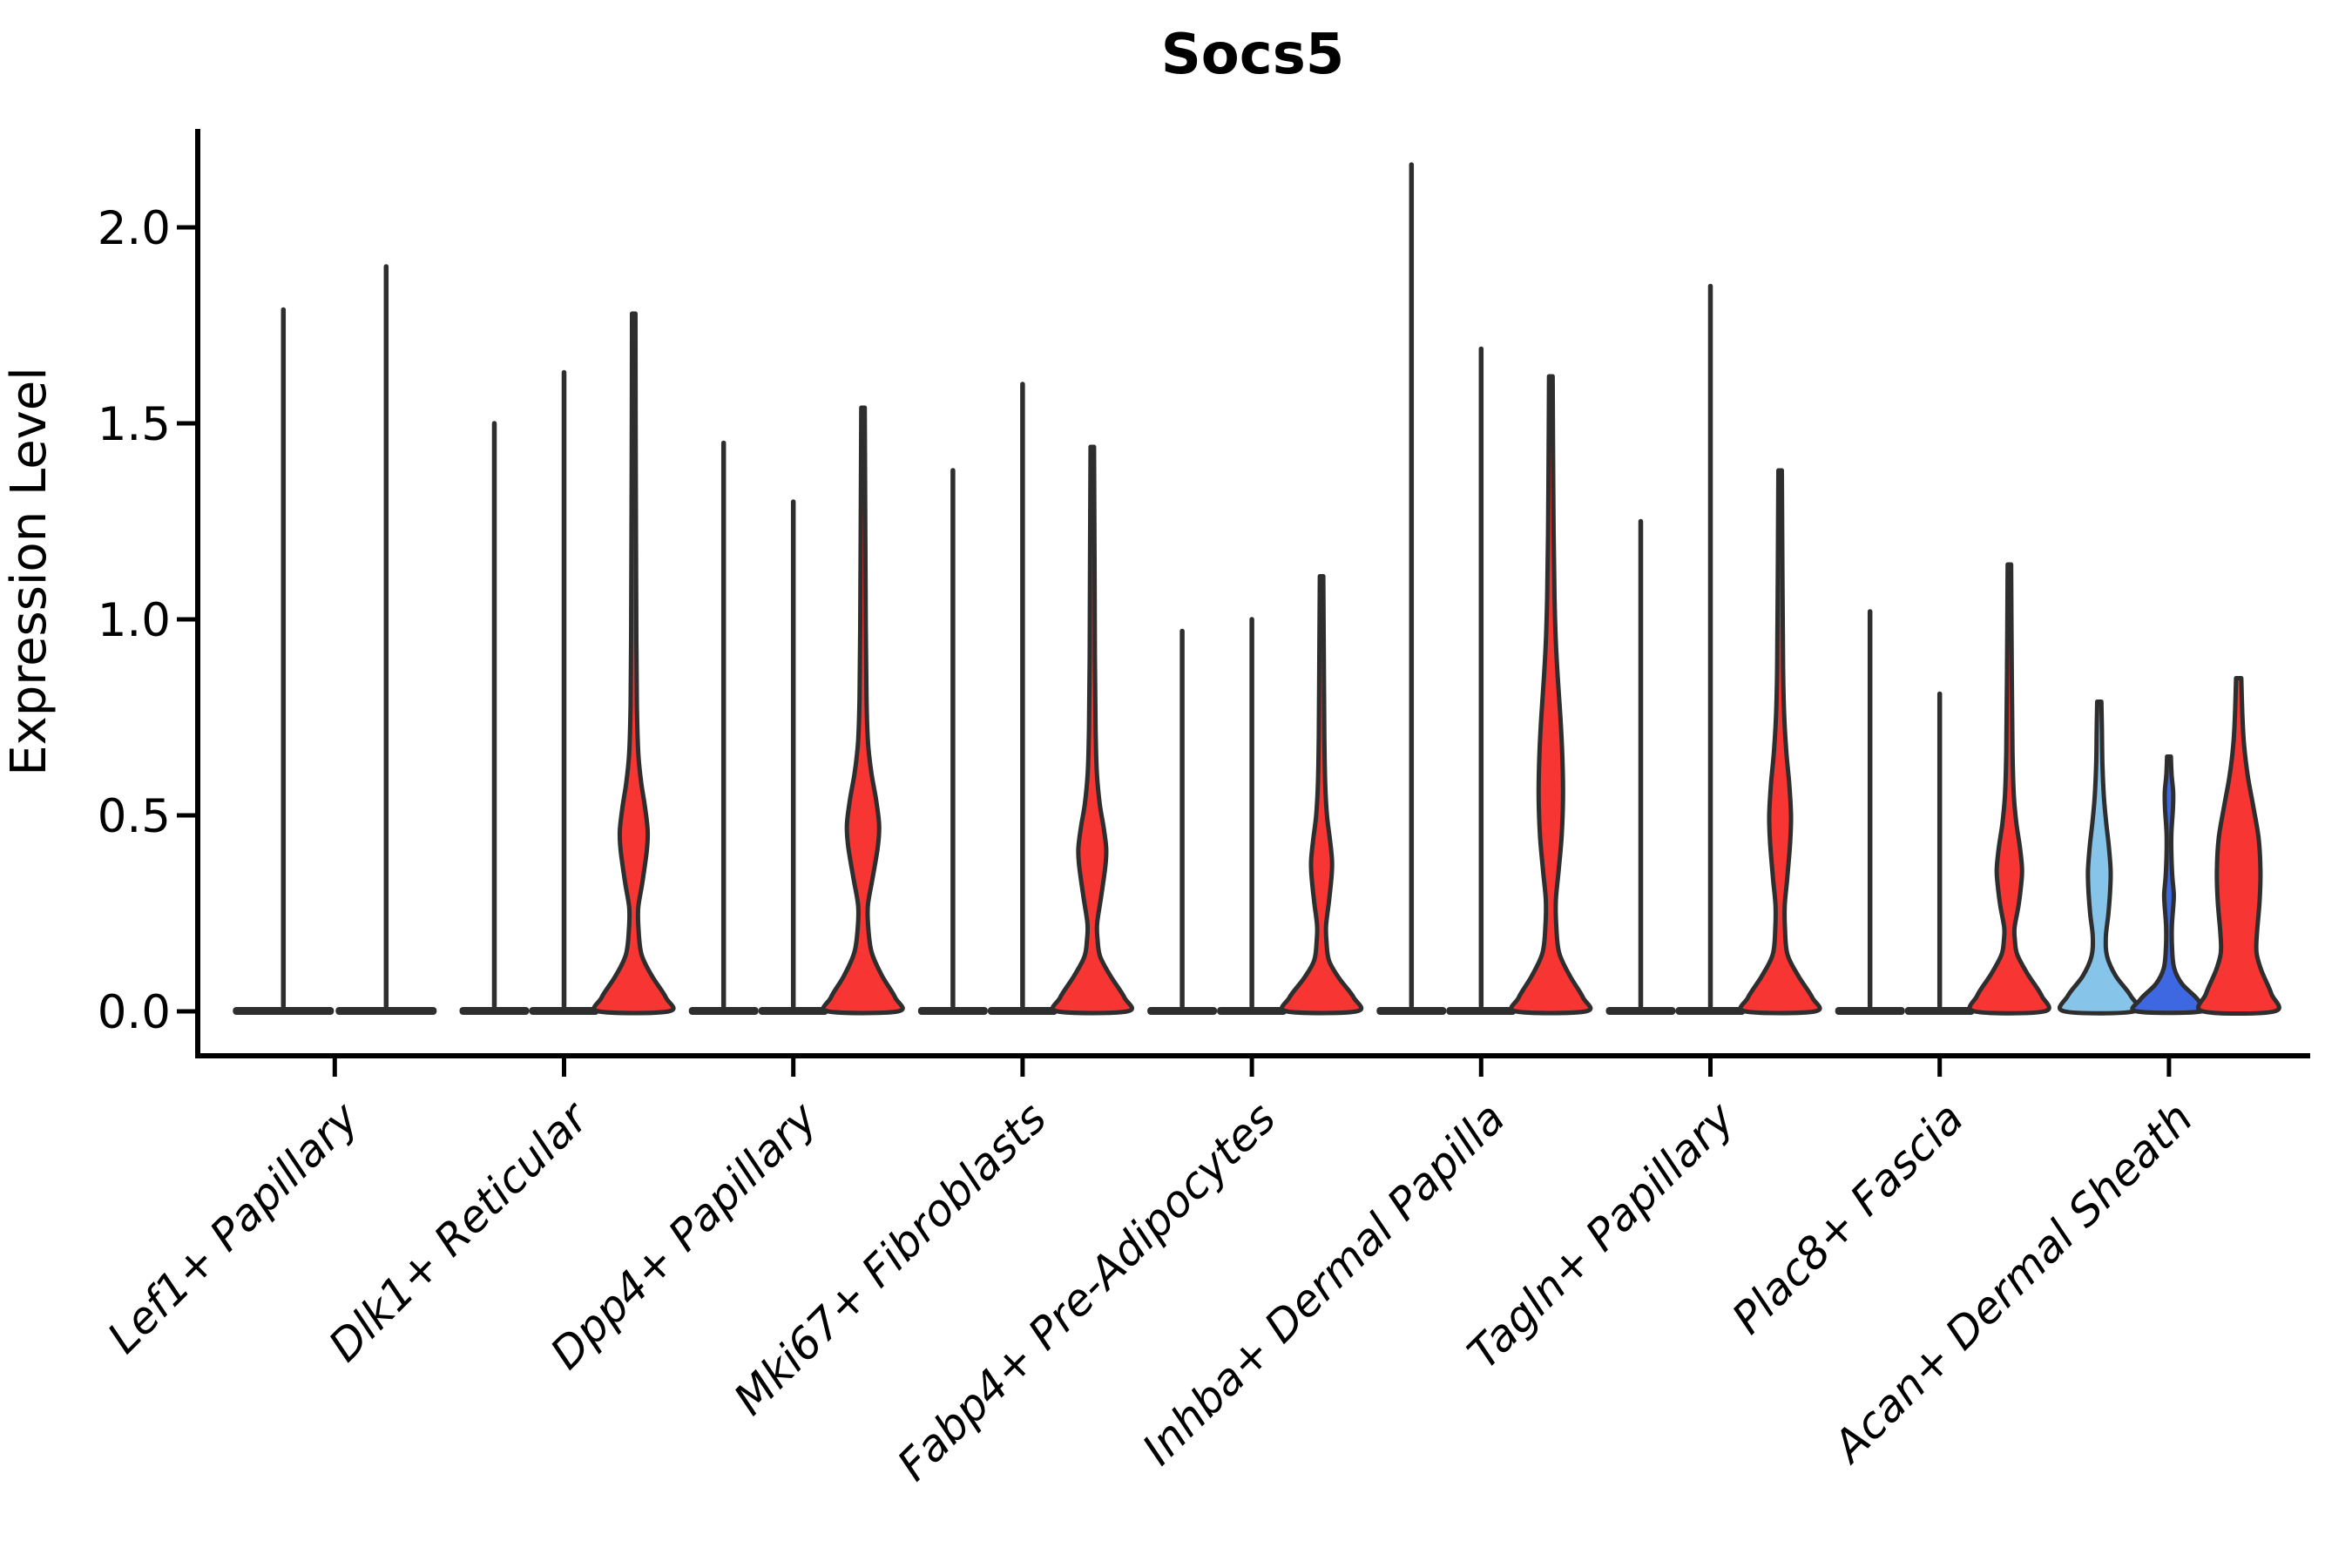 The image size is (2352, 1568). What do you see at coordinates (929, 904) in the screenshot?
I see `violin-group-4: Mki67+ Fibroblasts` at bounding box center [929, 904].